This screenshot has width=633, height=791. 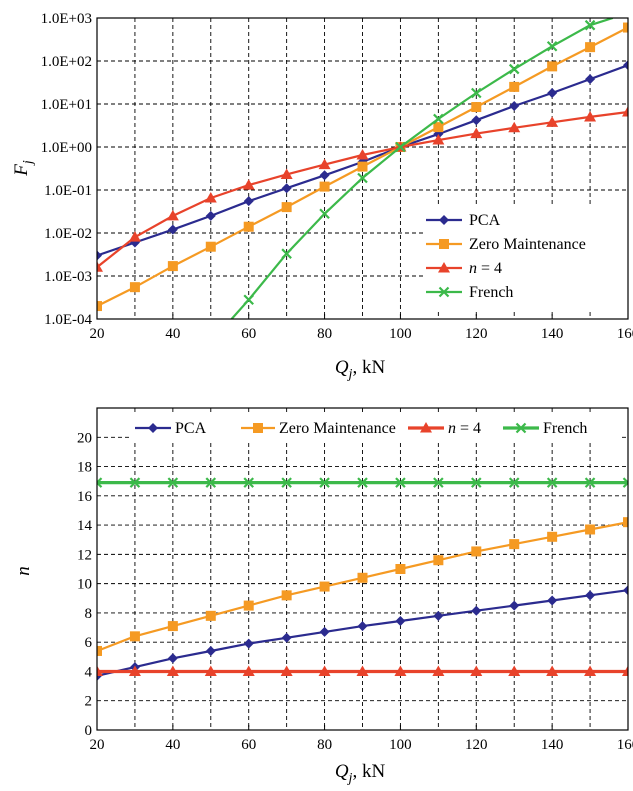 I want to click on top-y-tick-label: 1.0E+02, so click(x=66, y=62).